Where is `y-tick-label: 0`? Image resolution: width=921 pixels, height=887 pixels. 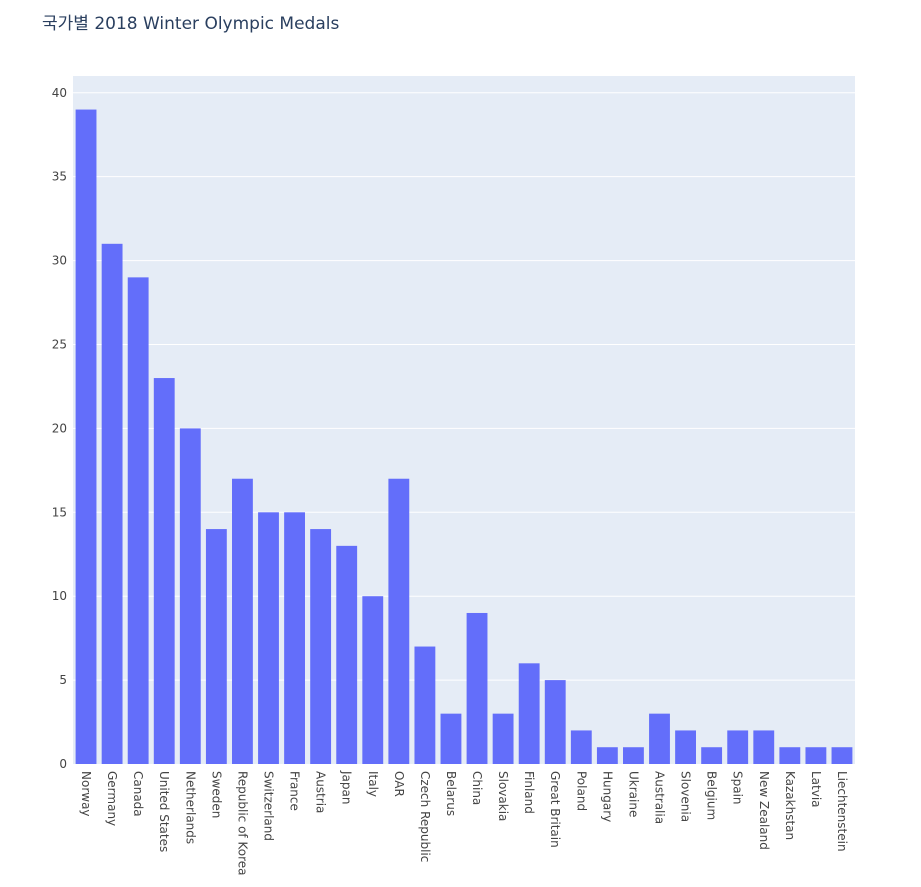
y-tick-label: 0 is located at coordinates (63, 764).